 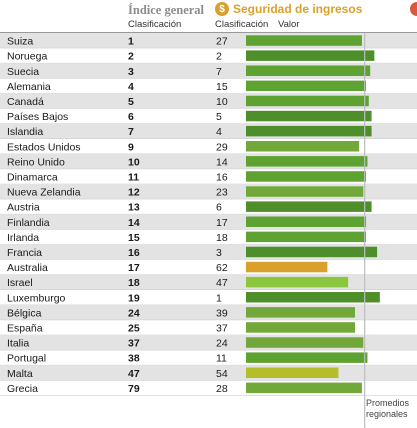 What do you see at coordinates (25, 102) in the screenshot?
I see `country-name: Canadá` at bounding box center [25, 102].